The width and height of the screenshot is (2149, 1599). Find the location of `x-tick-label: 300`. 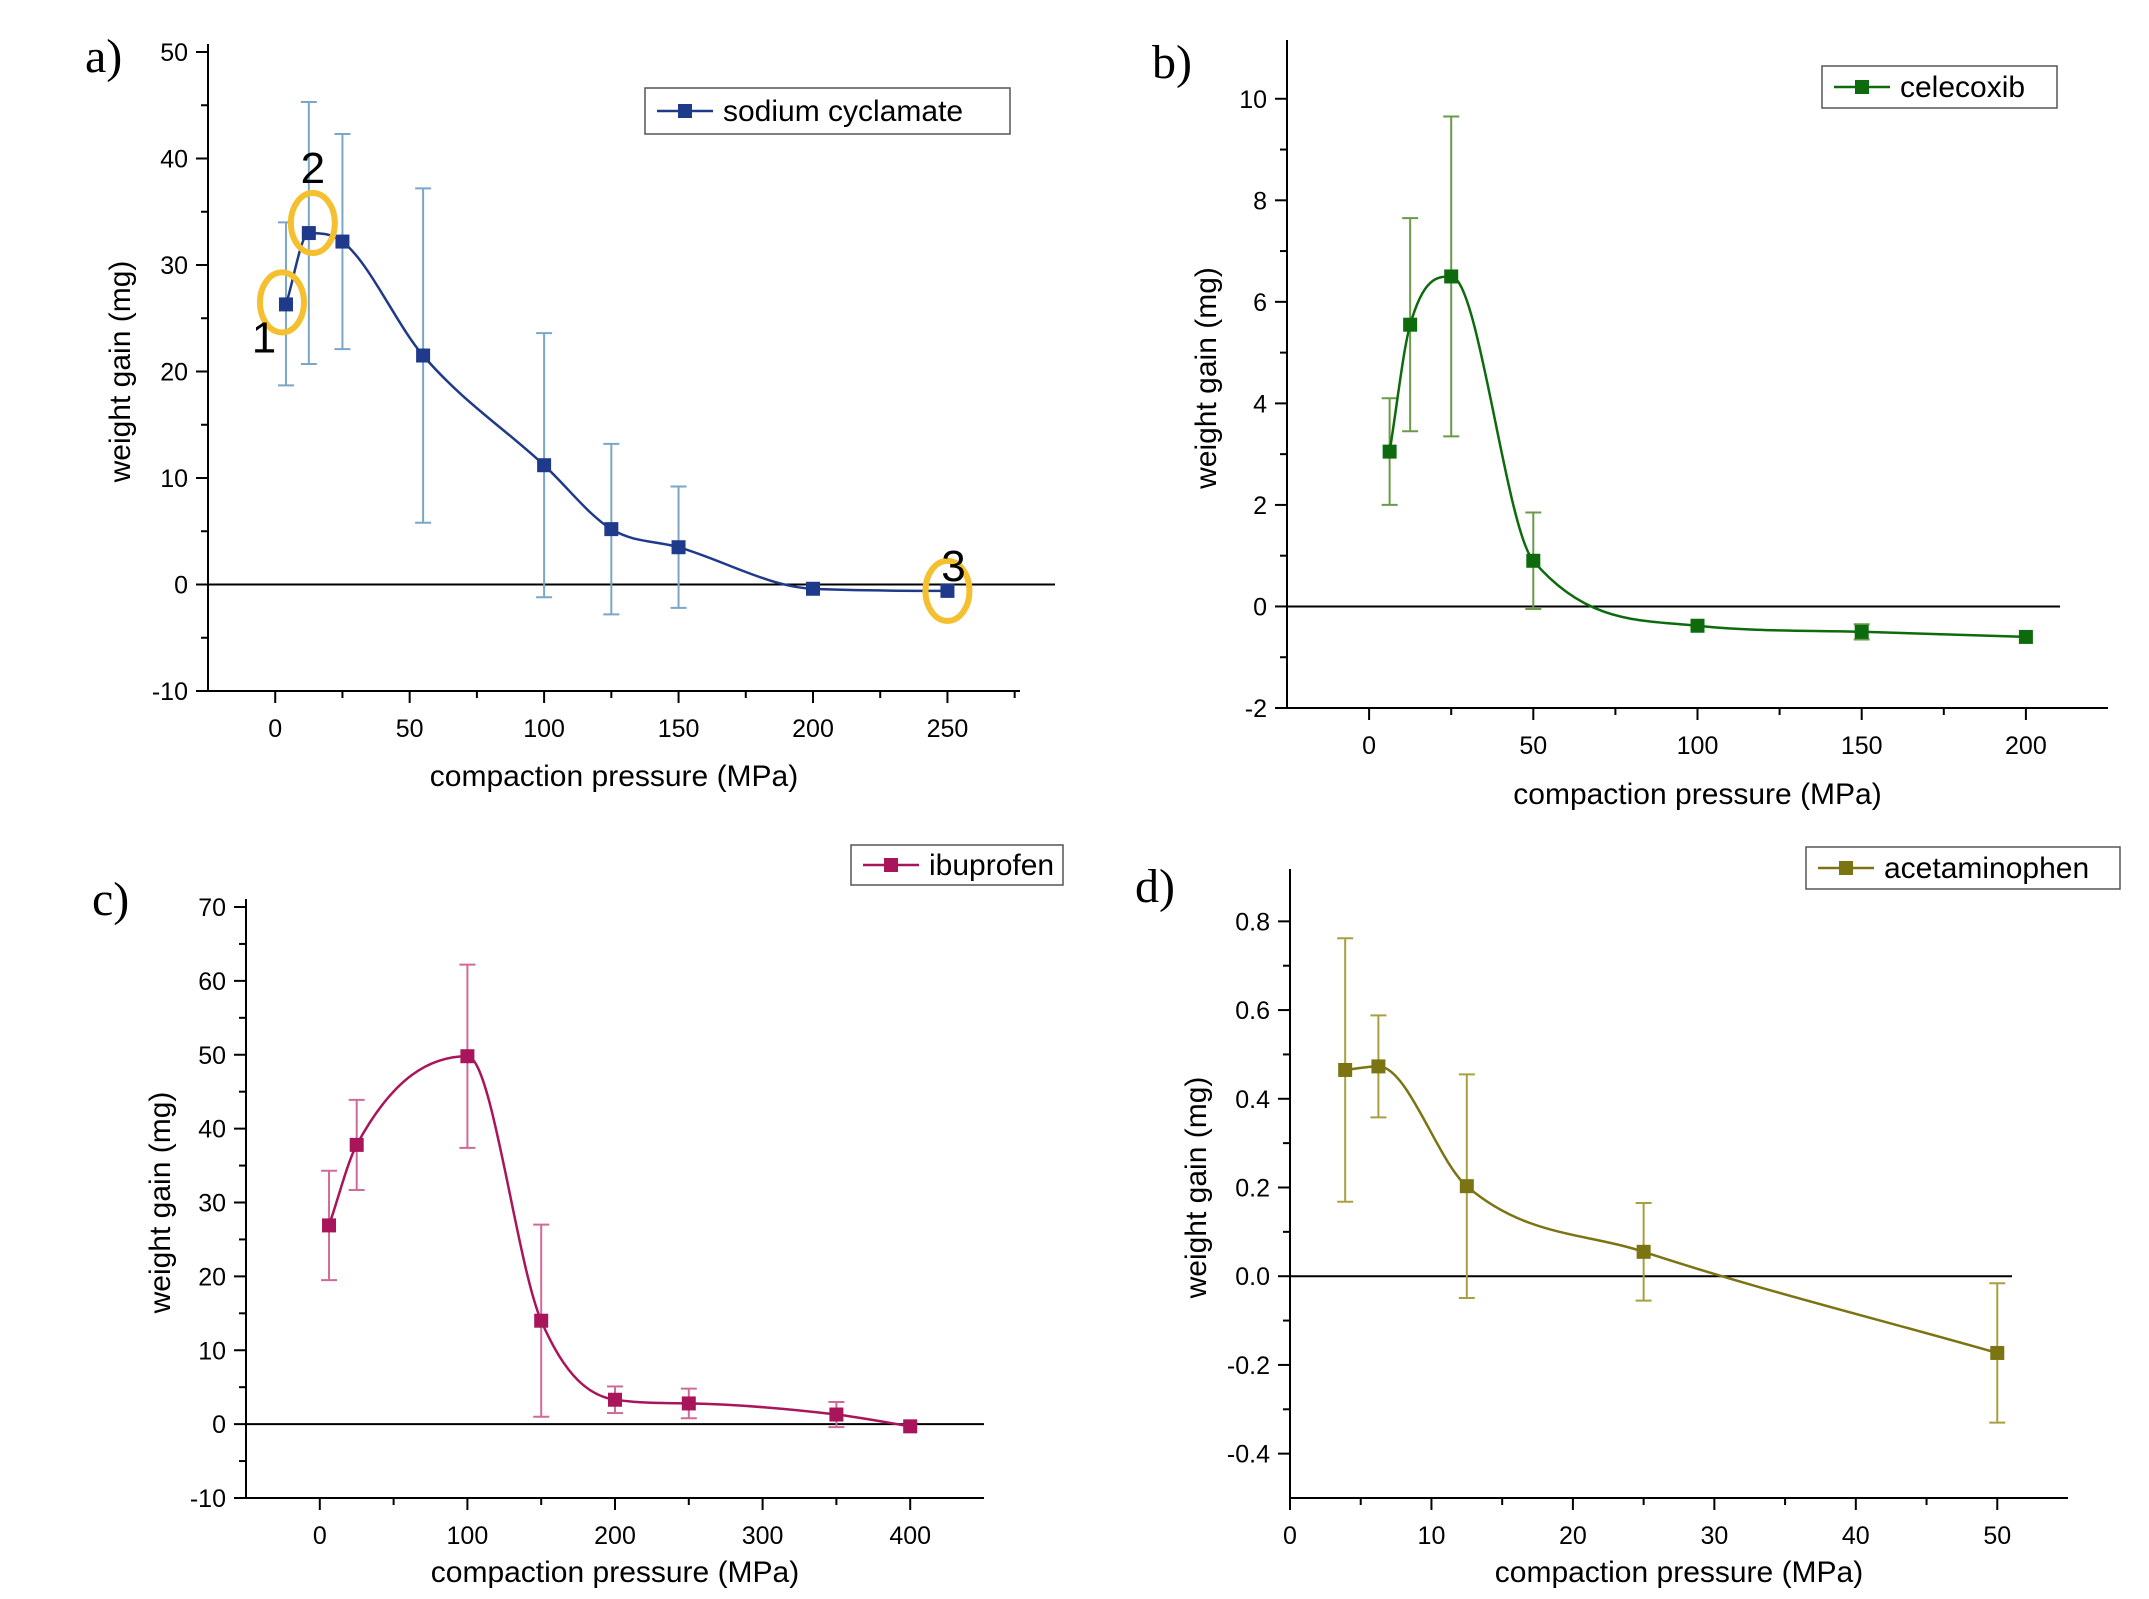

x-tick-label: 300 is located at coordinates (763, 1536).